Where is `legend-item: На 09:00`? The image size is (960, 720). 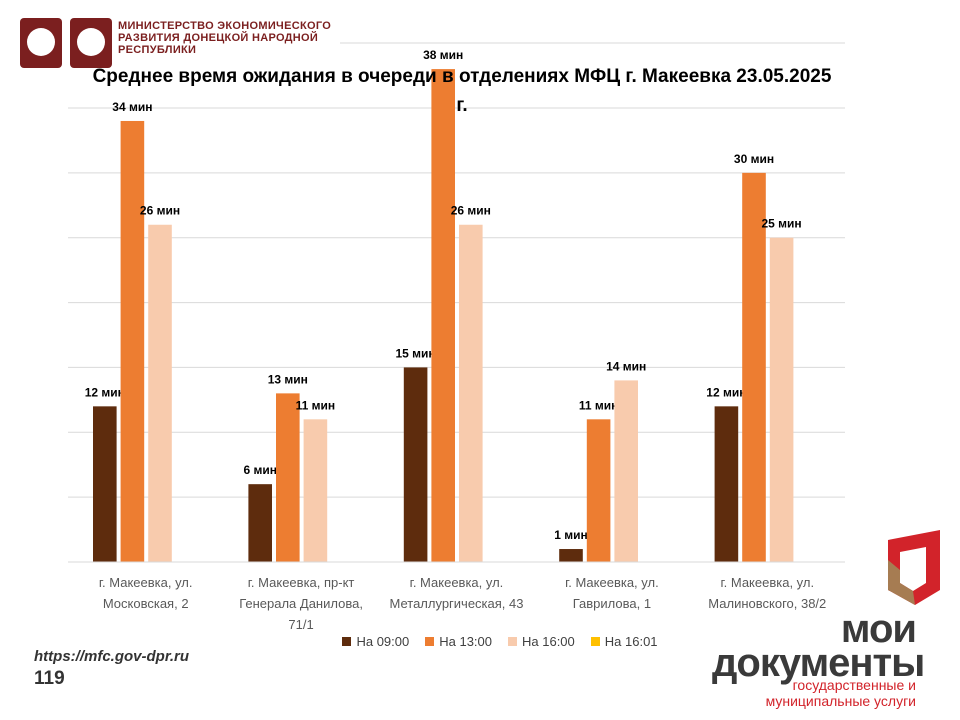 legend-item: На 09:00 is located at coordinates (375, 641).